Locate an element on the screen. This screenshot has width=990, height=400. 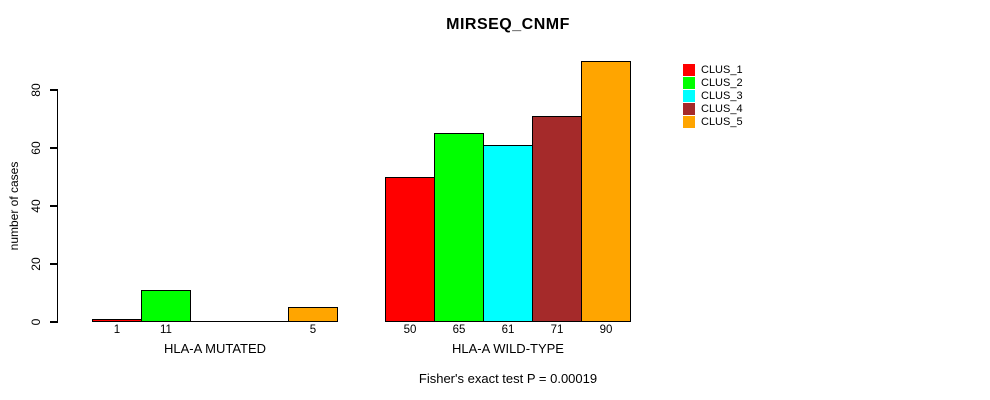
bar-value-label-CLUS_1-group1: 1 is located at coordinates (117, 329).